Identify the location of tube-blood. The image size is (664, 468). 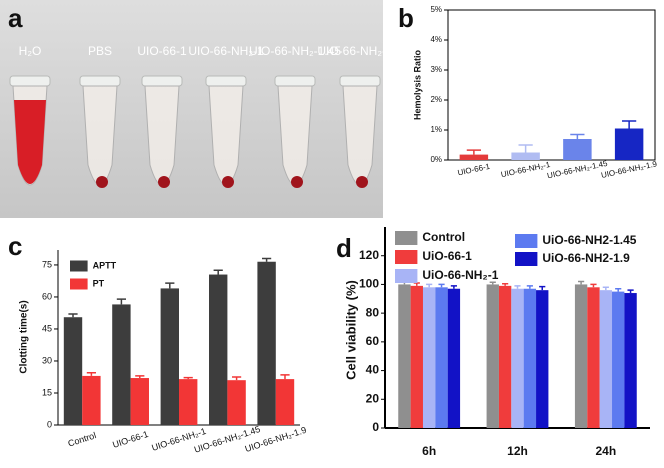
(30, 142).